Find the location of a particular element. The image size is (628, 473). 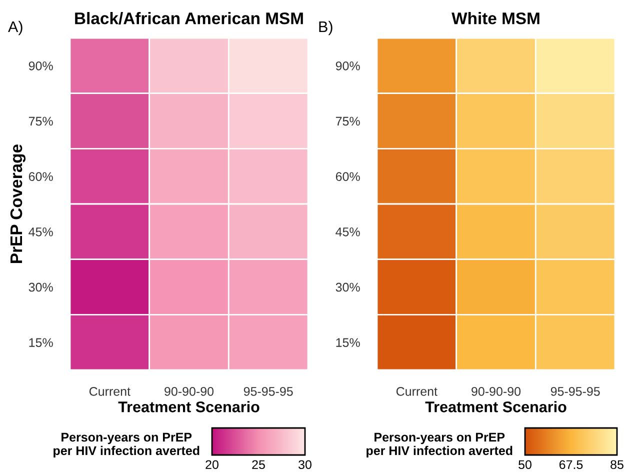

color-bar-label: 67.5 is located at coordinates (571, 465).